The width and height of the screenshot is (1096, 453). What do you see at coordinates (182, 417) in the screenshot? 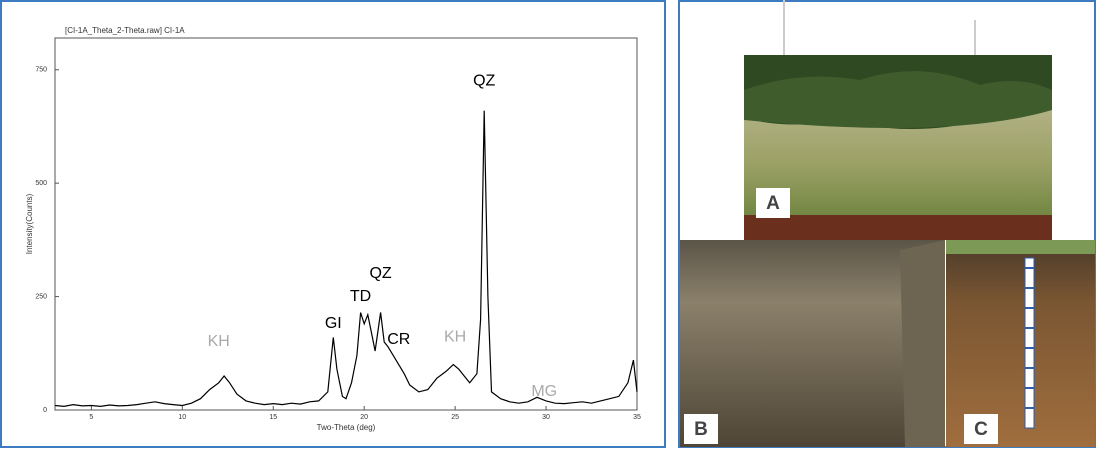
I see `x-tick-label: 10` at bounding box center [182, 417].